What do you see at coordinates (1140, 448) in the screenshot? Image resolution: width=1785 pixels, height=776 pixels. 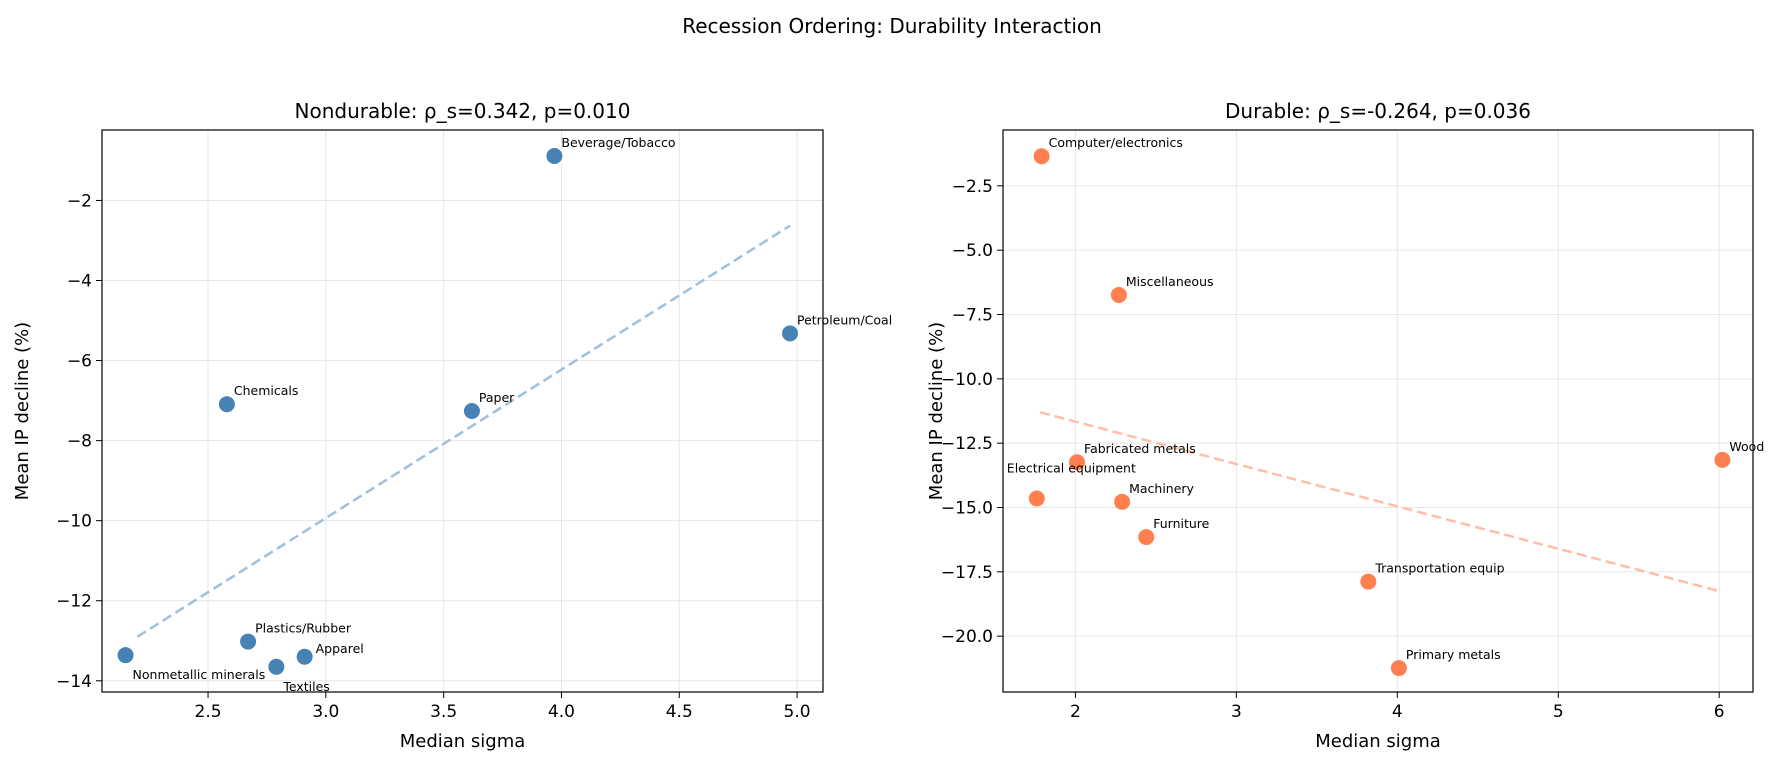 I see `point-label: Fabricated metals` at bounding box center [1140, 448].